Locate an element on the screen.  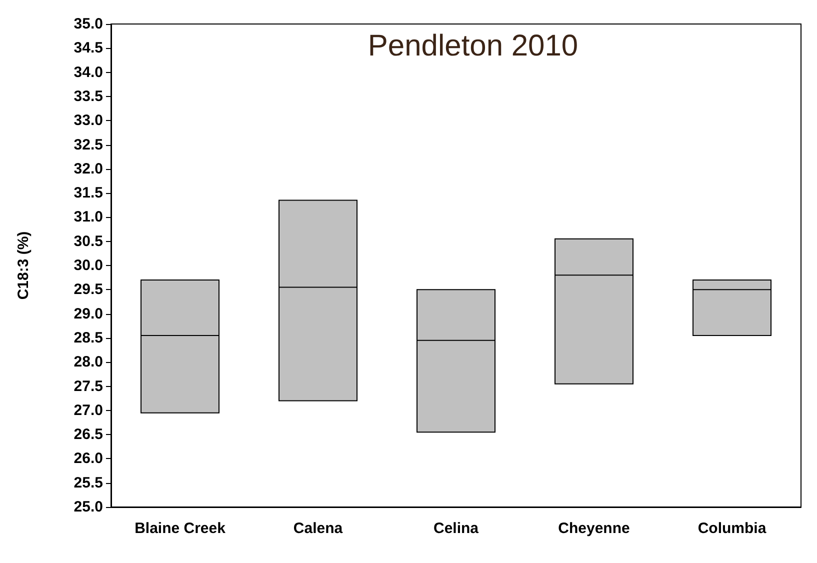
y-tick-label: 27.0 is located at coordinates (88, 410).